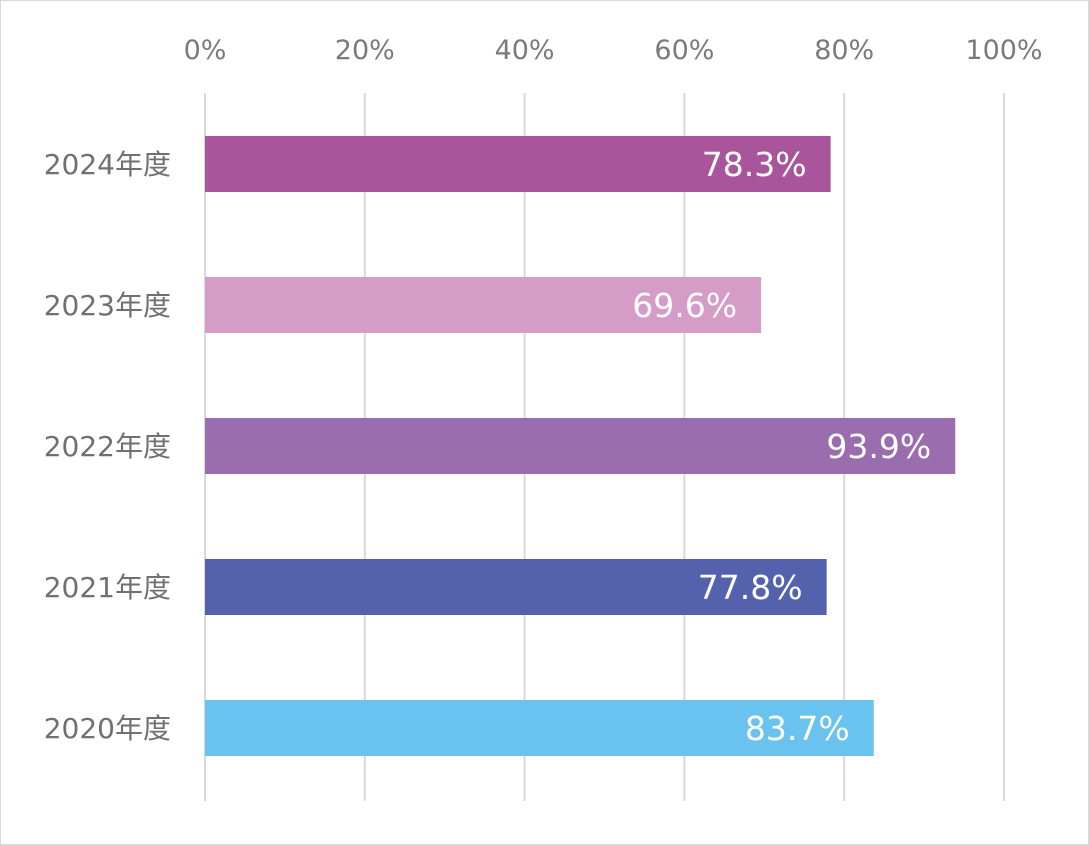 The height and width of the screenshot is (845, 1089). Describe the element at coordinates (684, 305) in the screenshot. I see `data-label-1: 69.6%` at that location.